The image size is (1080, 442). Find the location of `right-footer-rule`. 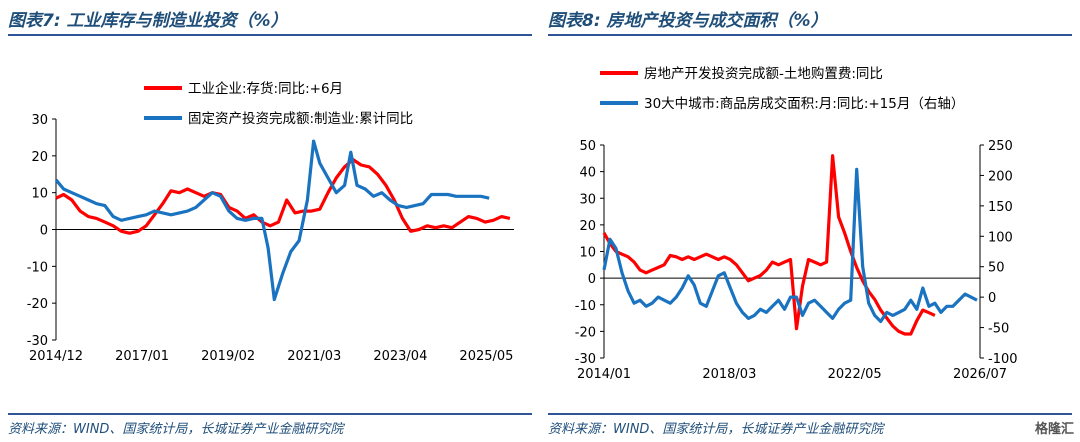

right-footer-rule is located at coordinates (810, 414).